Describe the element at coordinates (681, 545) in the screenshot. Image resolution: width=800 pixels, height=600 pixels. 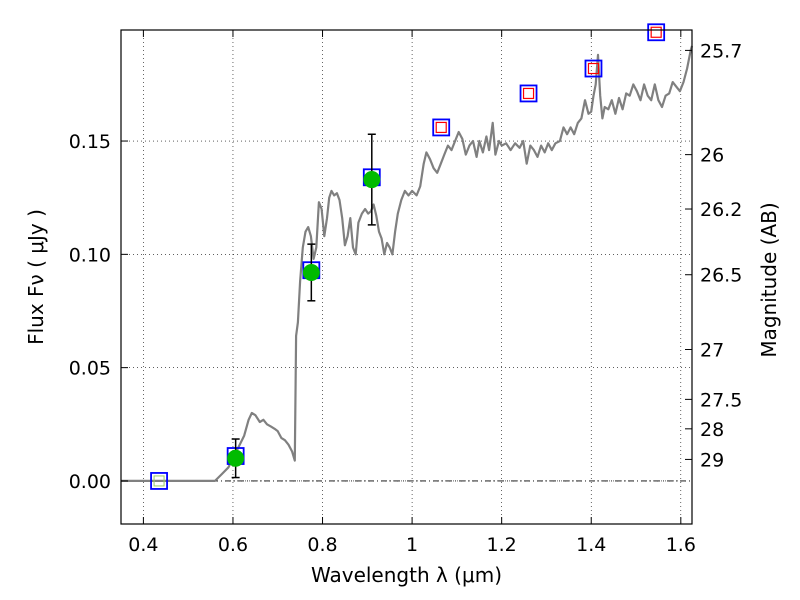
I see `x-tick-label: 1.6` at that location.